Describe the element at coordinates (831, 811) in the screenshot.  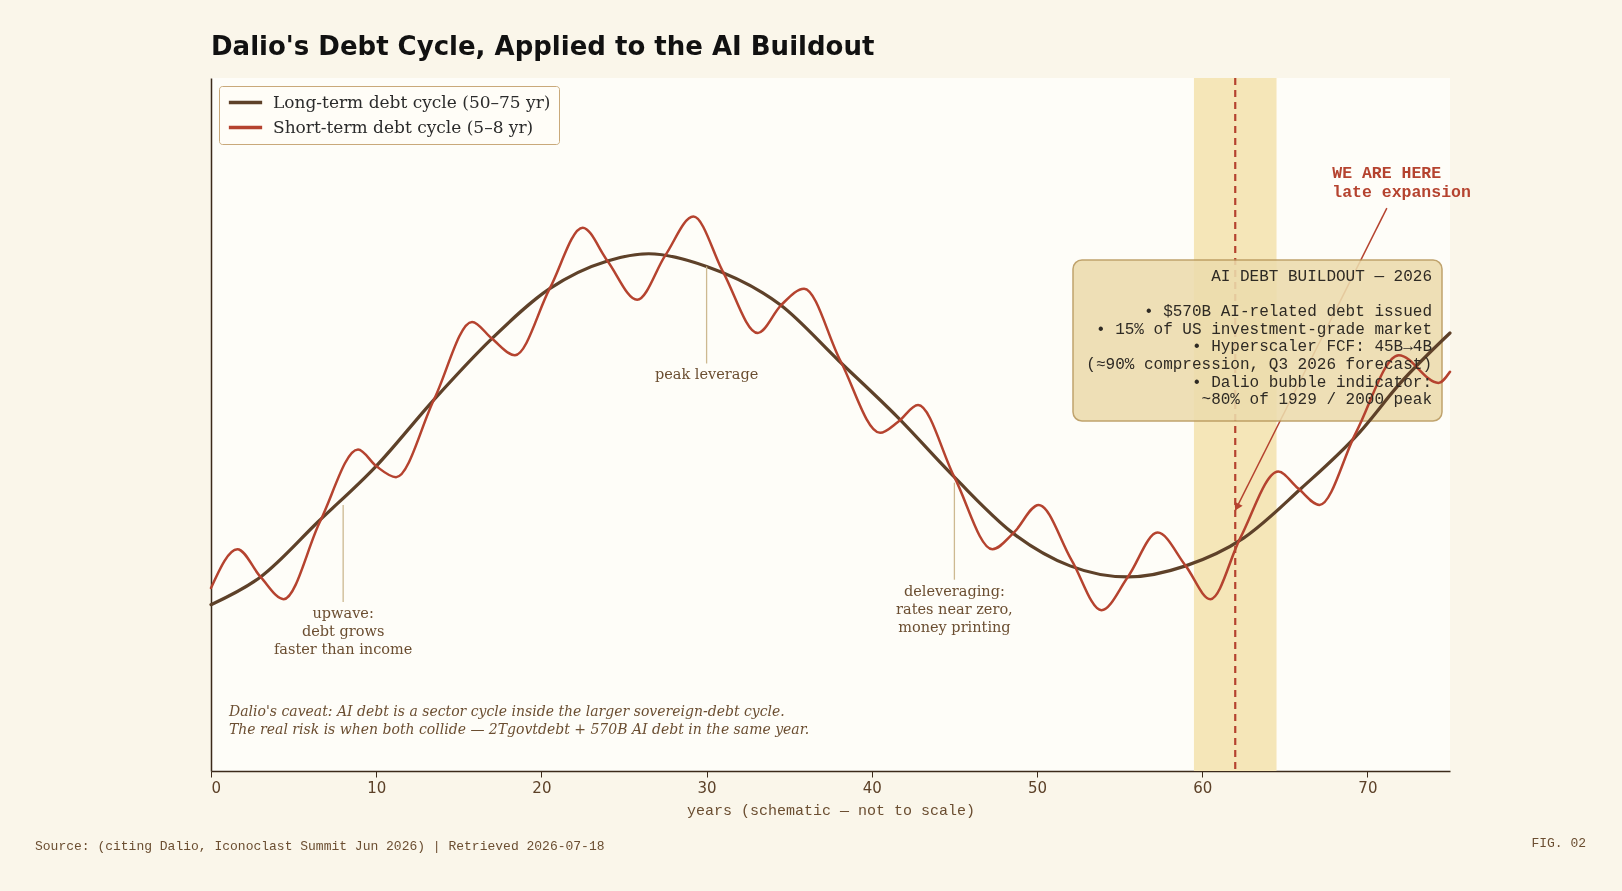
I see `x-axis-title: years (schematic — not to scale)` at that location.